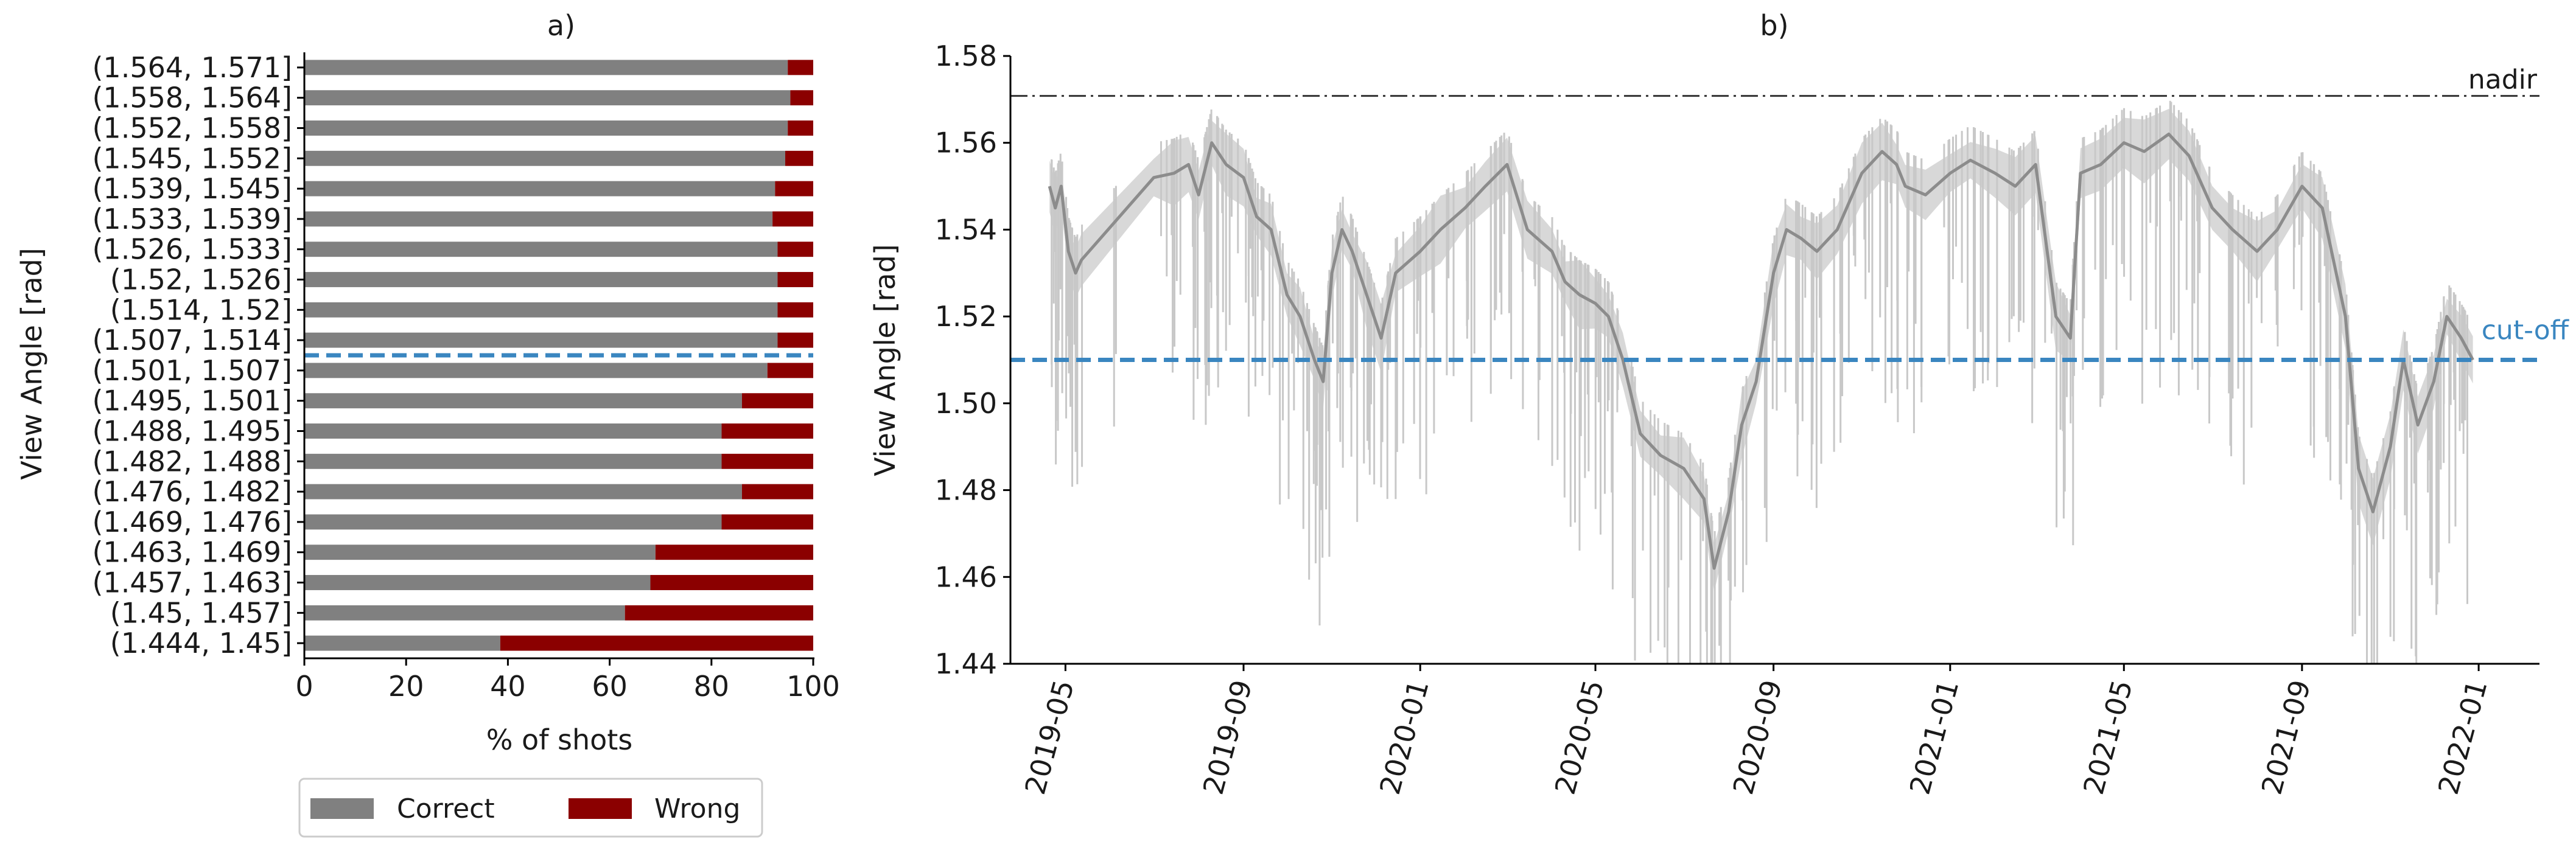  Describe the element at coordinates (406, 686) in the screenshot. I see `x-tick-label-1: 20` at that location.